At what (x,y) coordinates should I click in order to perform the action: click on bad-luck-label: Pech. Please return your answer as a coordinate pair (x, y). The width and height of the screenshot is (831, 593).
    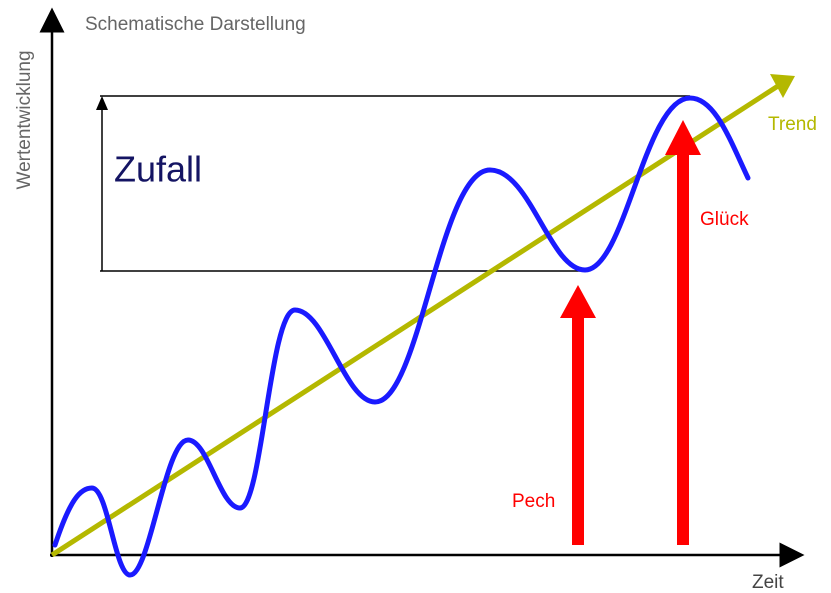
    Looking at the image, I should click on (533, 501).